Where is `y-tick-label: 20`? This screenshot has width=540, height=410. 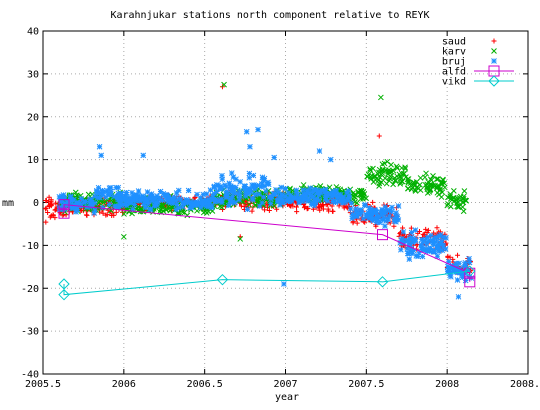
y-tick-label: 20 is located at coordinates (33, 117).